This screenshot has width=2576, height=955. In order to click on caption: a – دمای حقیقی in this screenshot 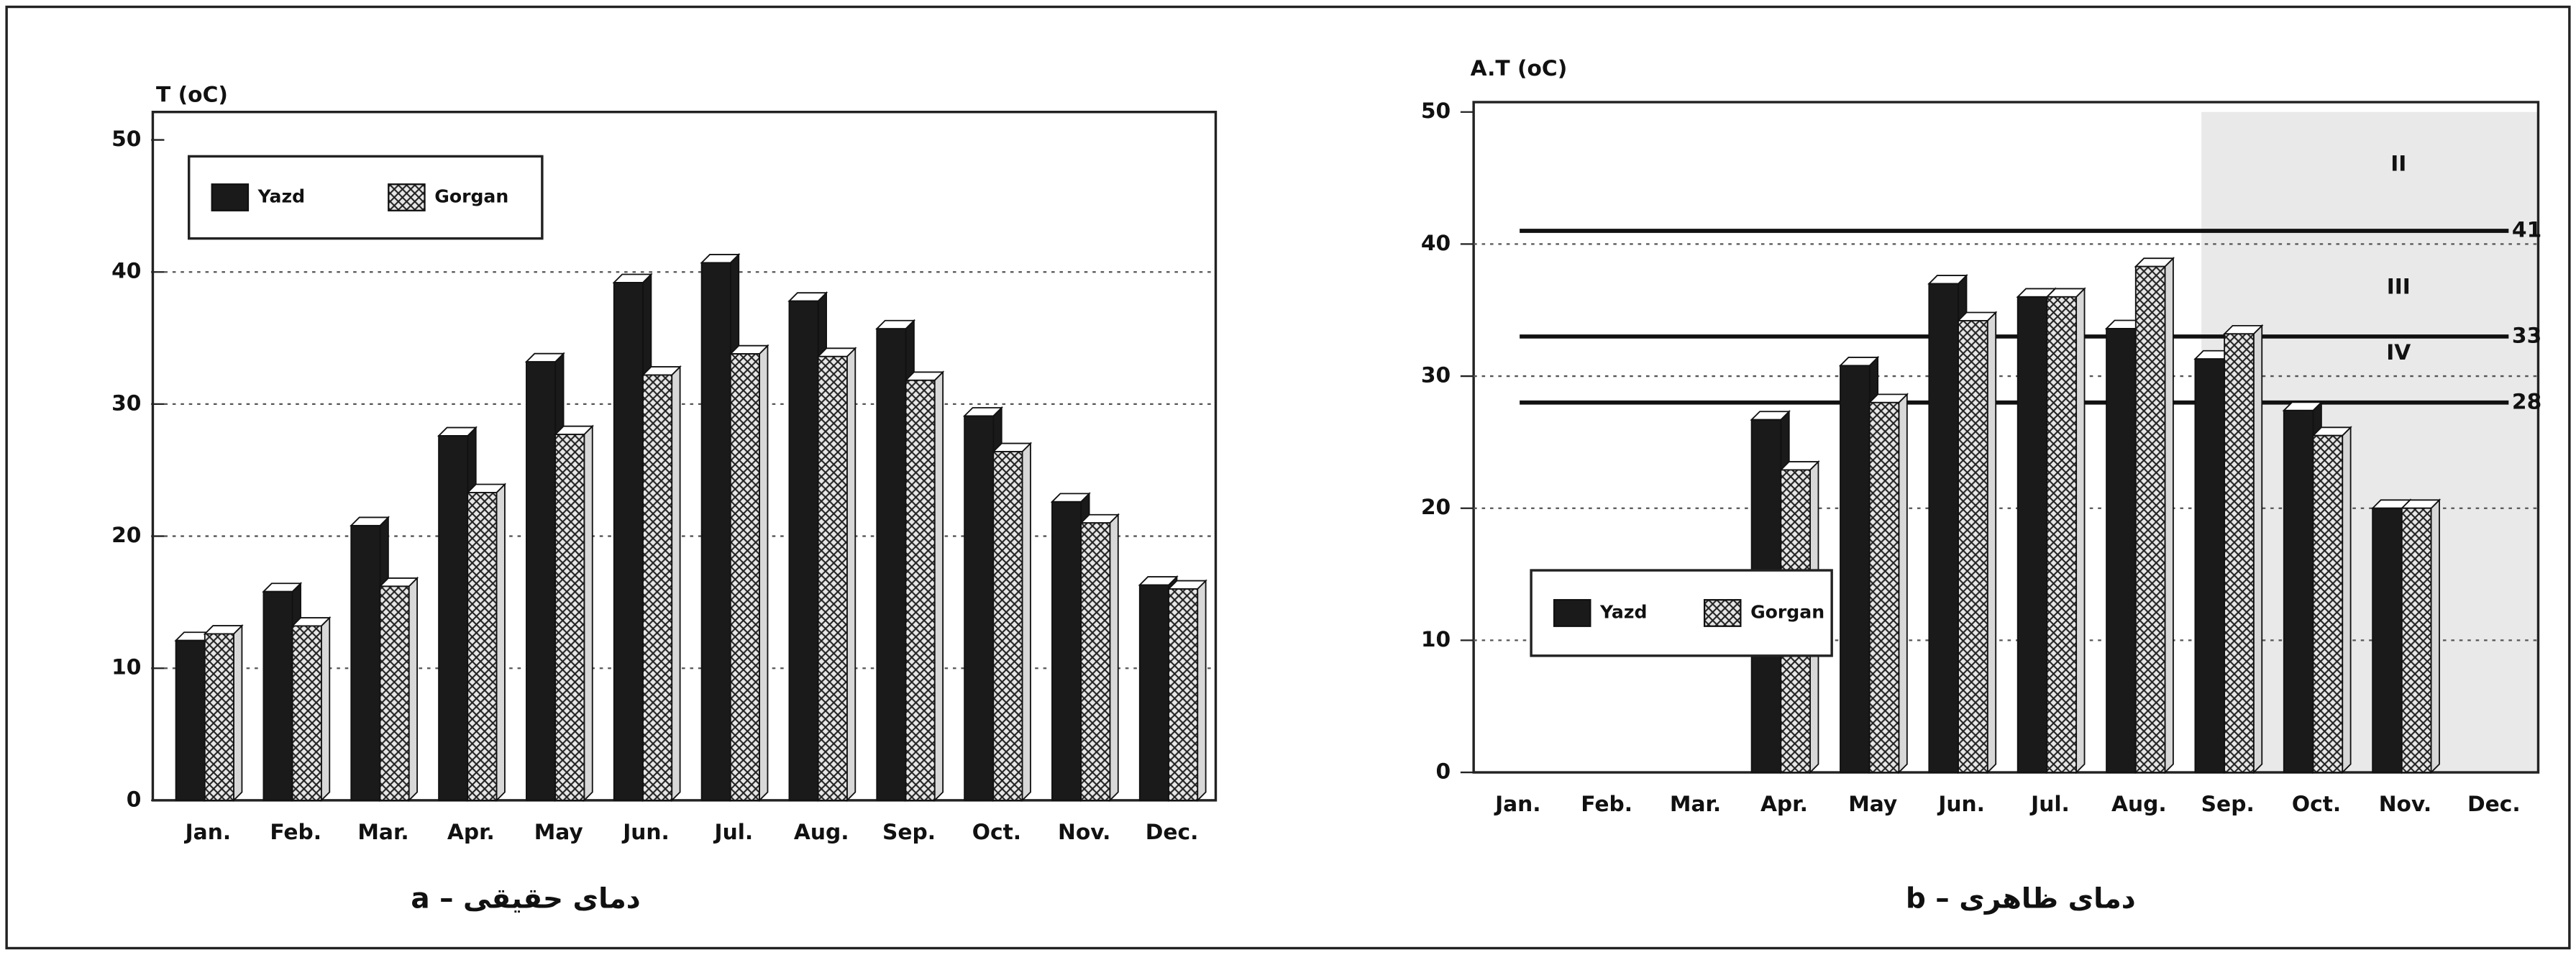, I will do `click(525, 899)`.